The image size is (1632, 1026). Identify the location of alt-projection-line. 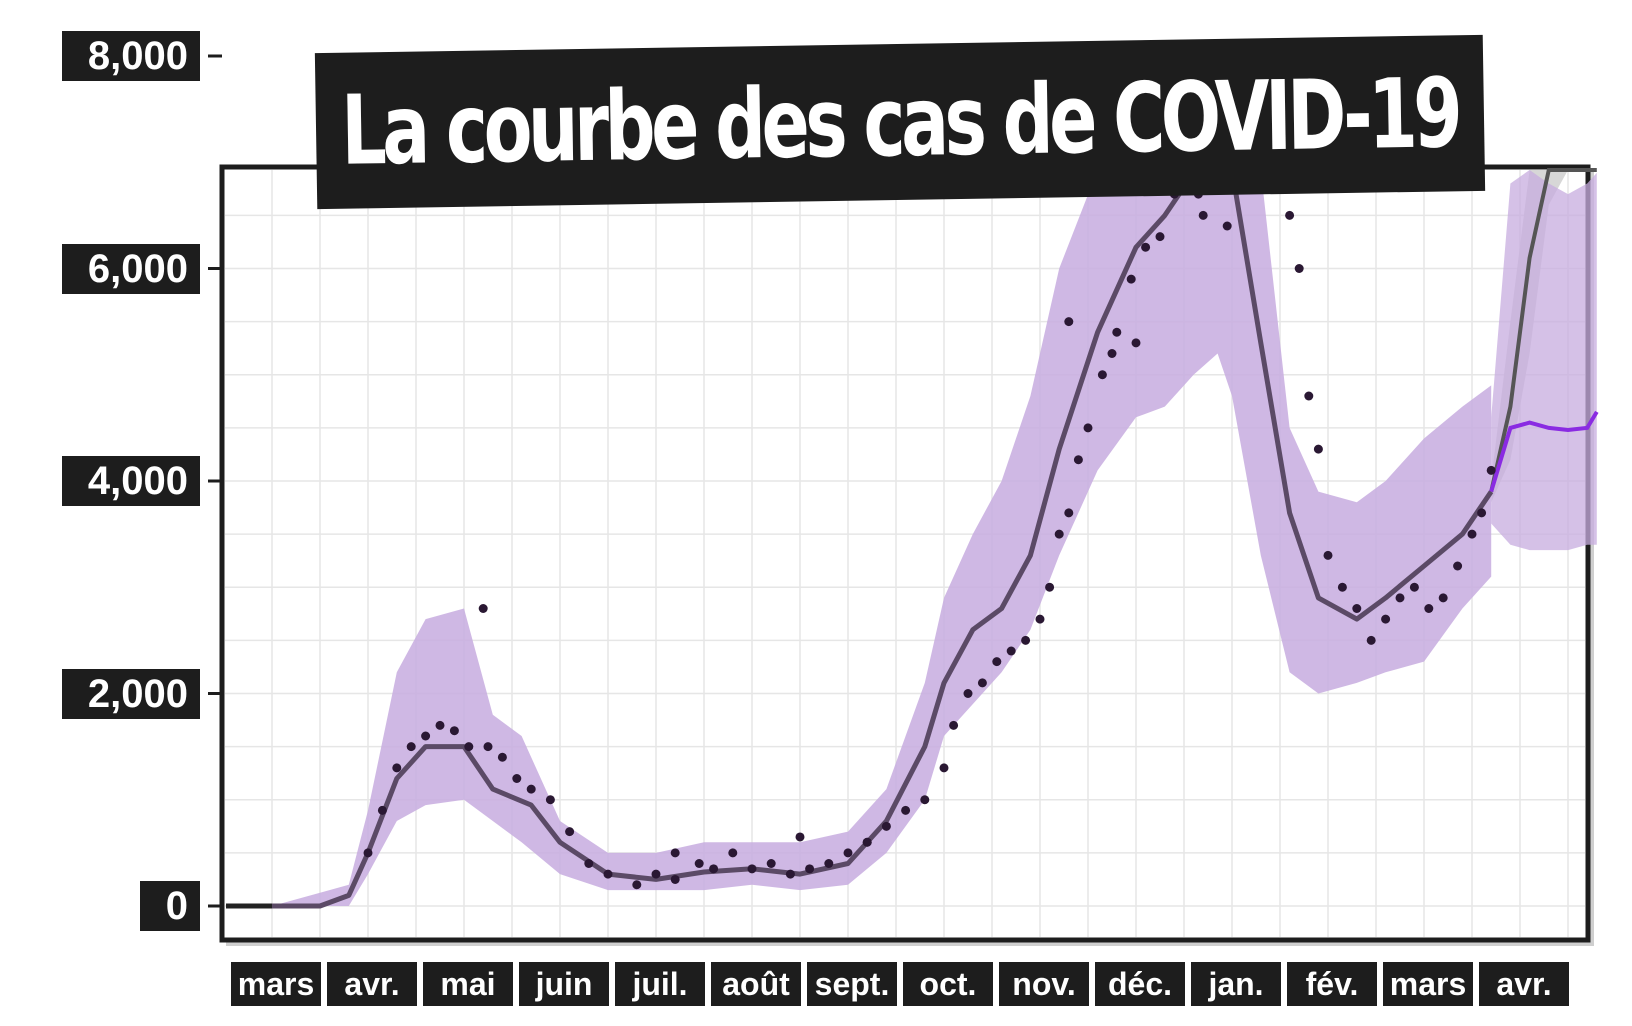
(1544, 451).